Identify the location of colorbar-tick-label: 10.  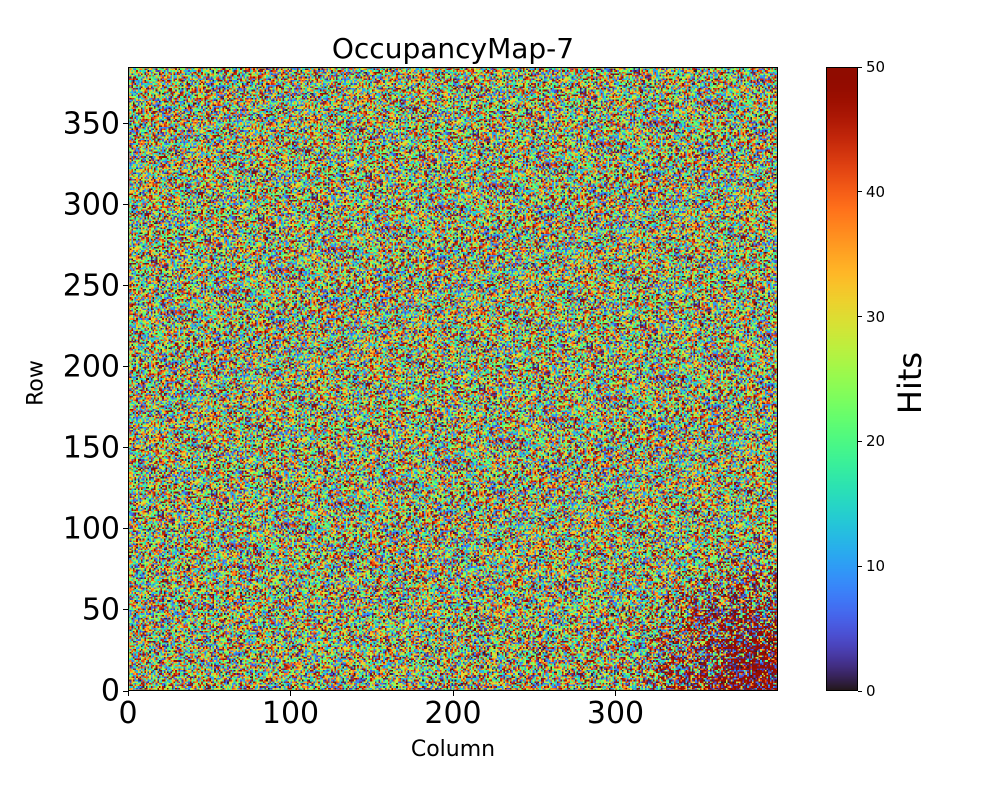
(876, 566).